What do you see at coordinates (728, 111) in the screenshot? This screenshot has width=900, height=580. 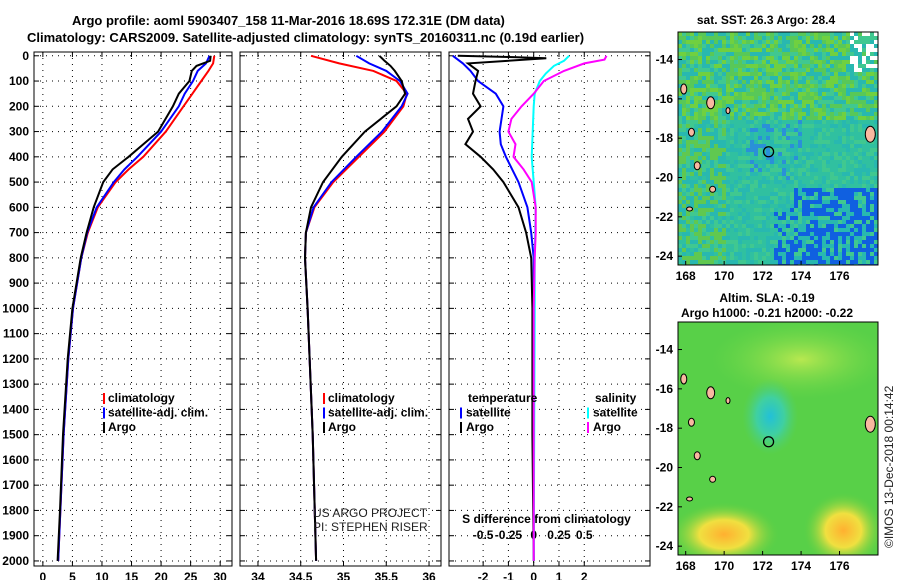 I see `island` at bounding box center [728, 111].